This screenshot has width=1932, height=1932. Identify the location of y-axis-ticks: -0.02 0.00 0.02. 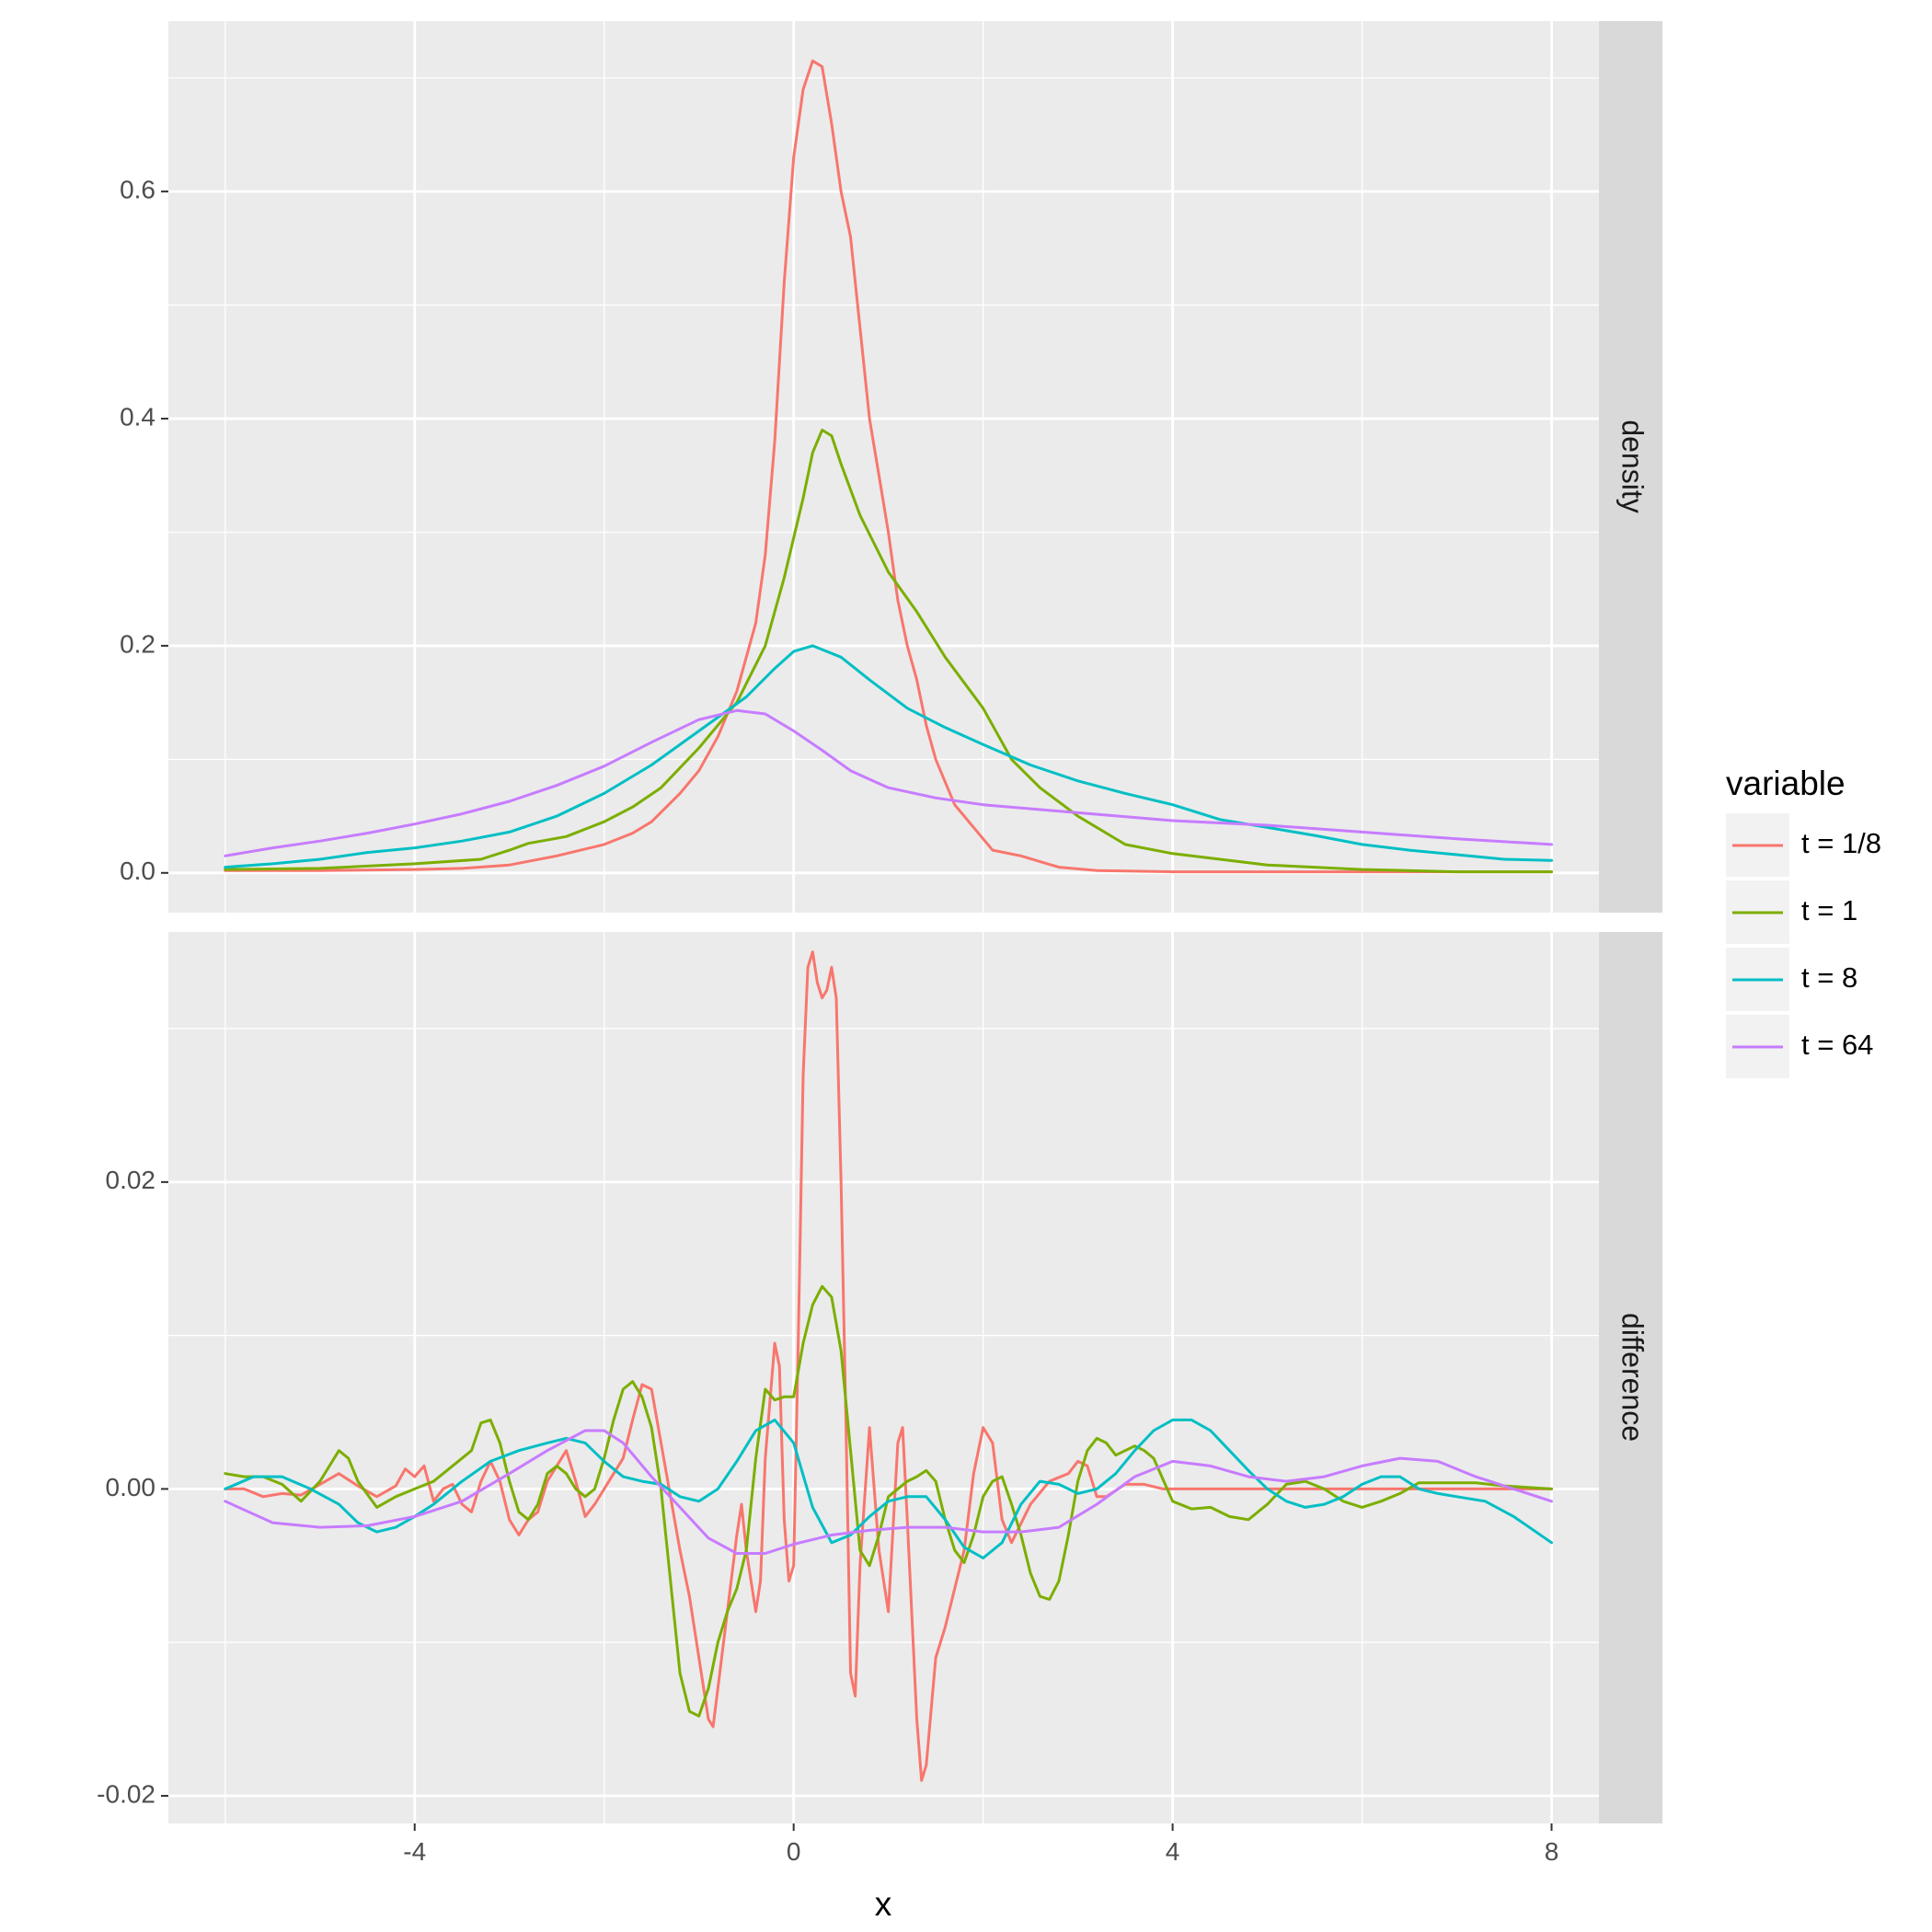
(132, 1487).